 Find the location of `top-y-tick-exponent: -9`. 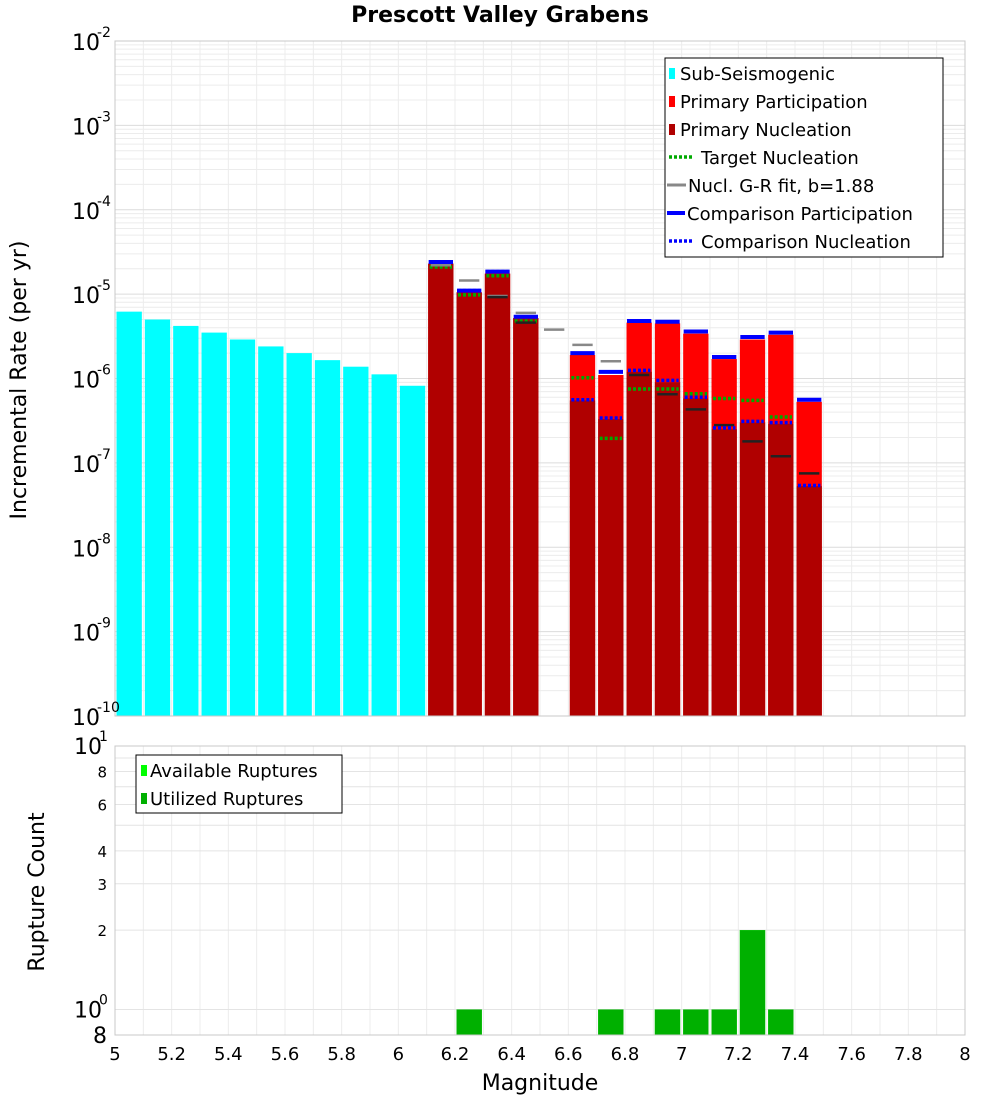

top-y-tick-exponent: -9 is located at coordinates (104, 624).